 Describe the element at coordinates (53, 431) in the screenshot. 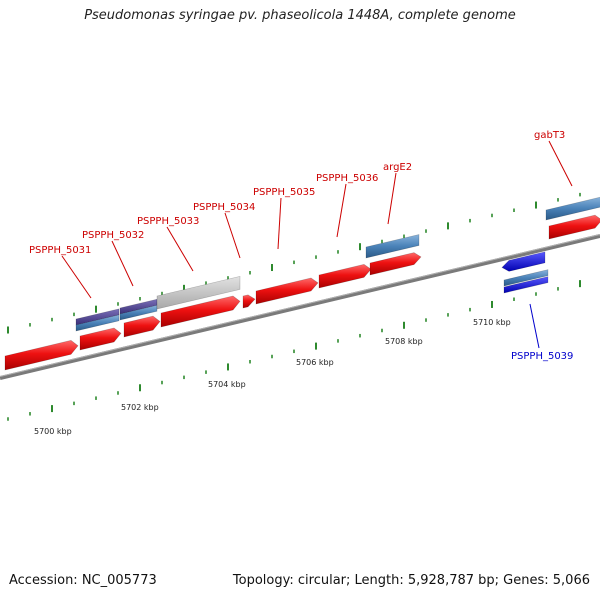

I see `scale-label: 5700 kbp` at that location.